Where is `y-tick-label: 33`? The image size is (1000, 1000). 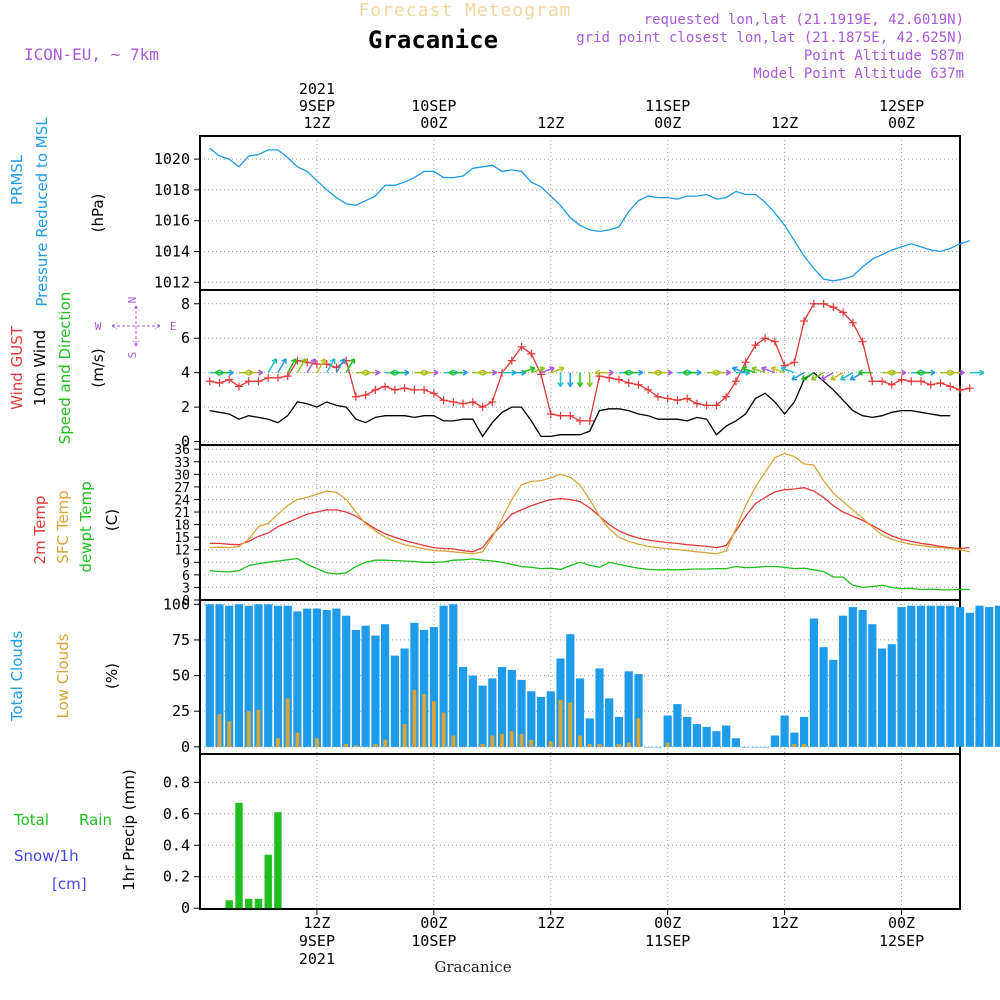
y-tick-label: 33 is located at coordinates (182, 463).